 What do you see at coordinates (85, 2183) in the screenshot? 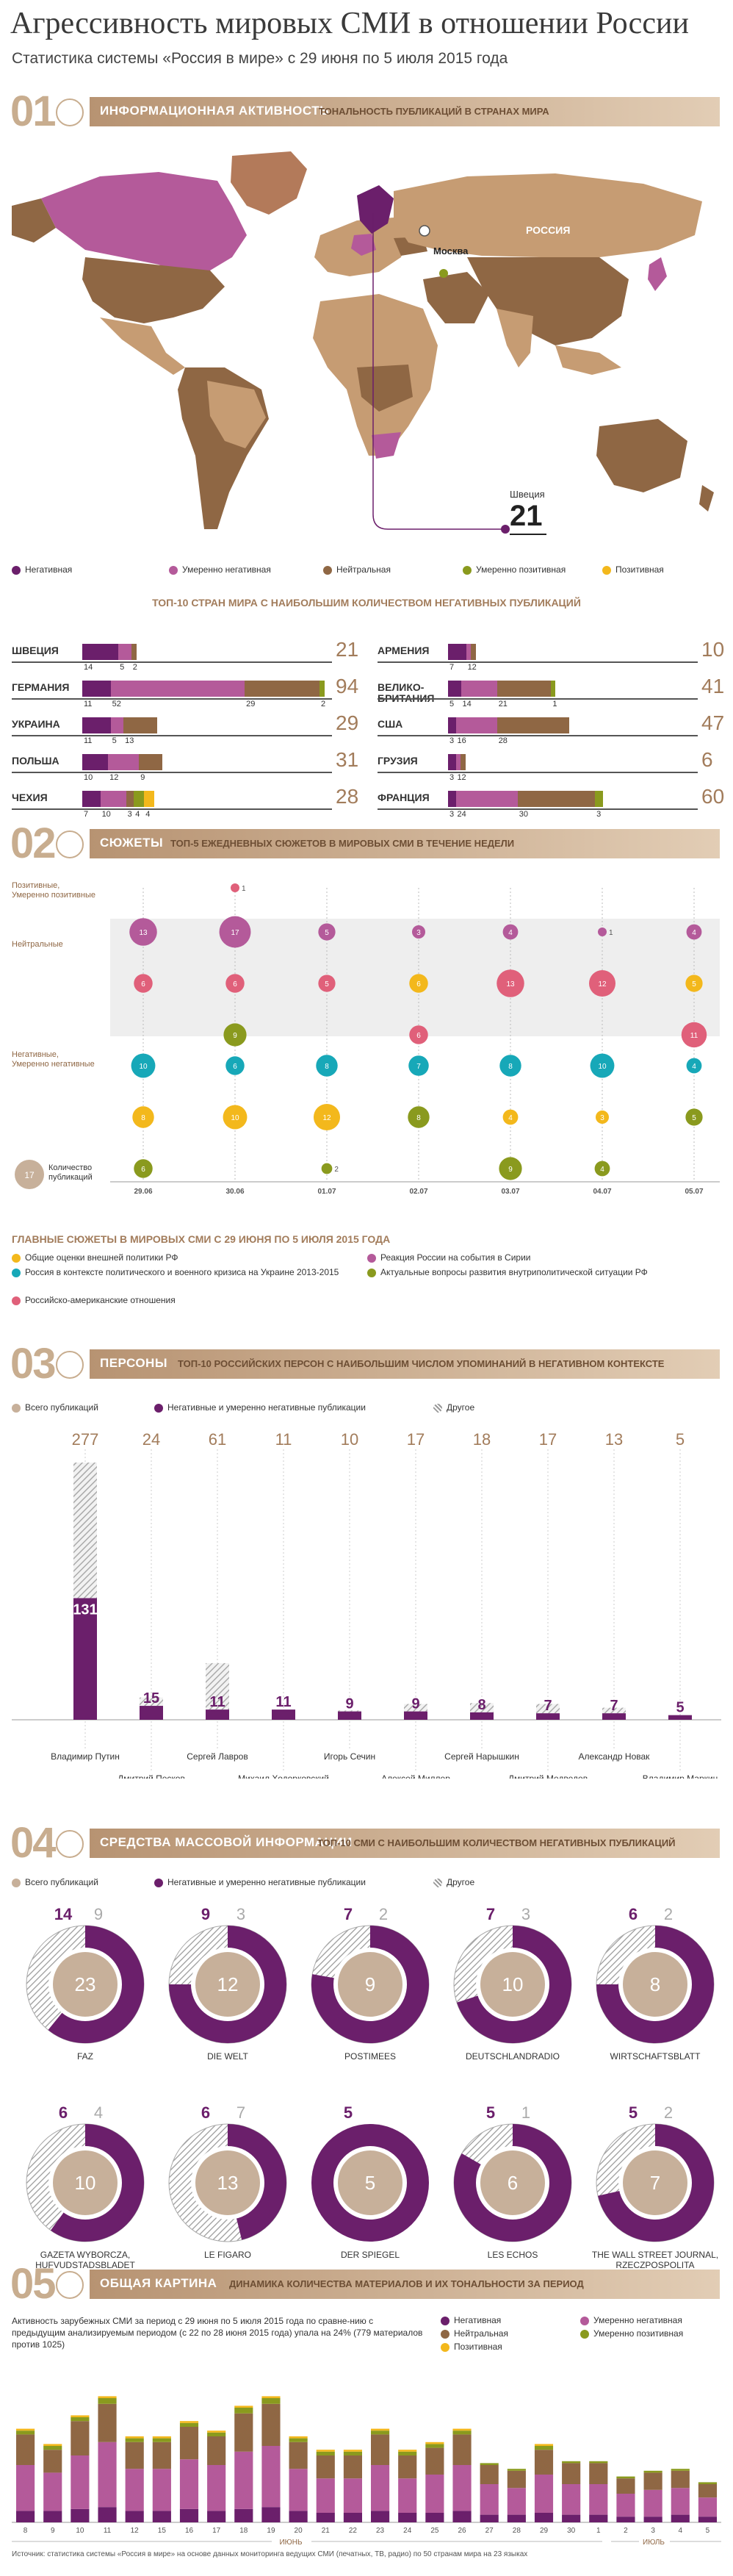
I see `media-total-label: 10` at bounding box center [85, 2183].